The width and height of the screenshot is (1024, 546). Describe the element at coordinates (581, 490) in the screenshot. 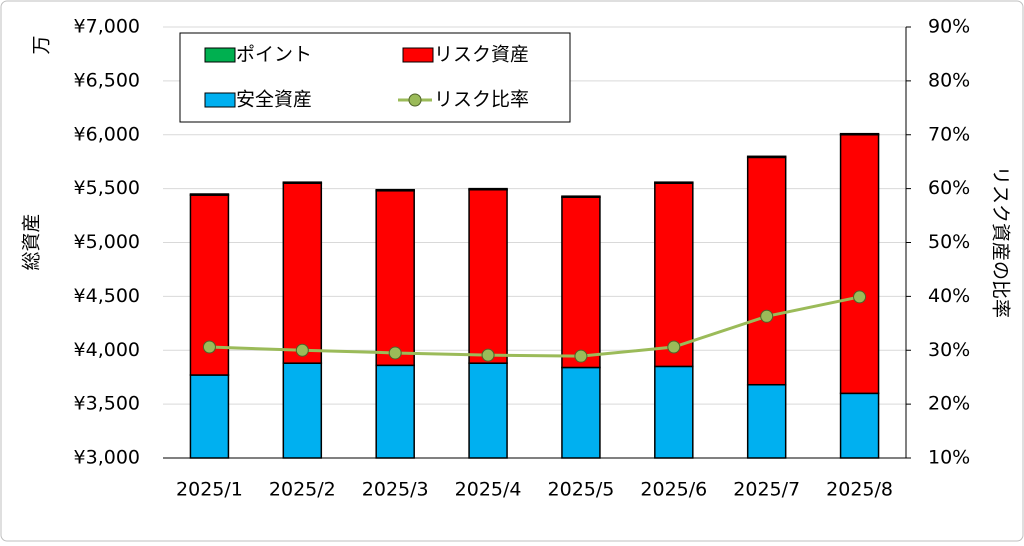

I see `x-tick-label: 2025/5` at that location.